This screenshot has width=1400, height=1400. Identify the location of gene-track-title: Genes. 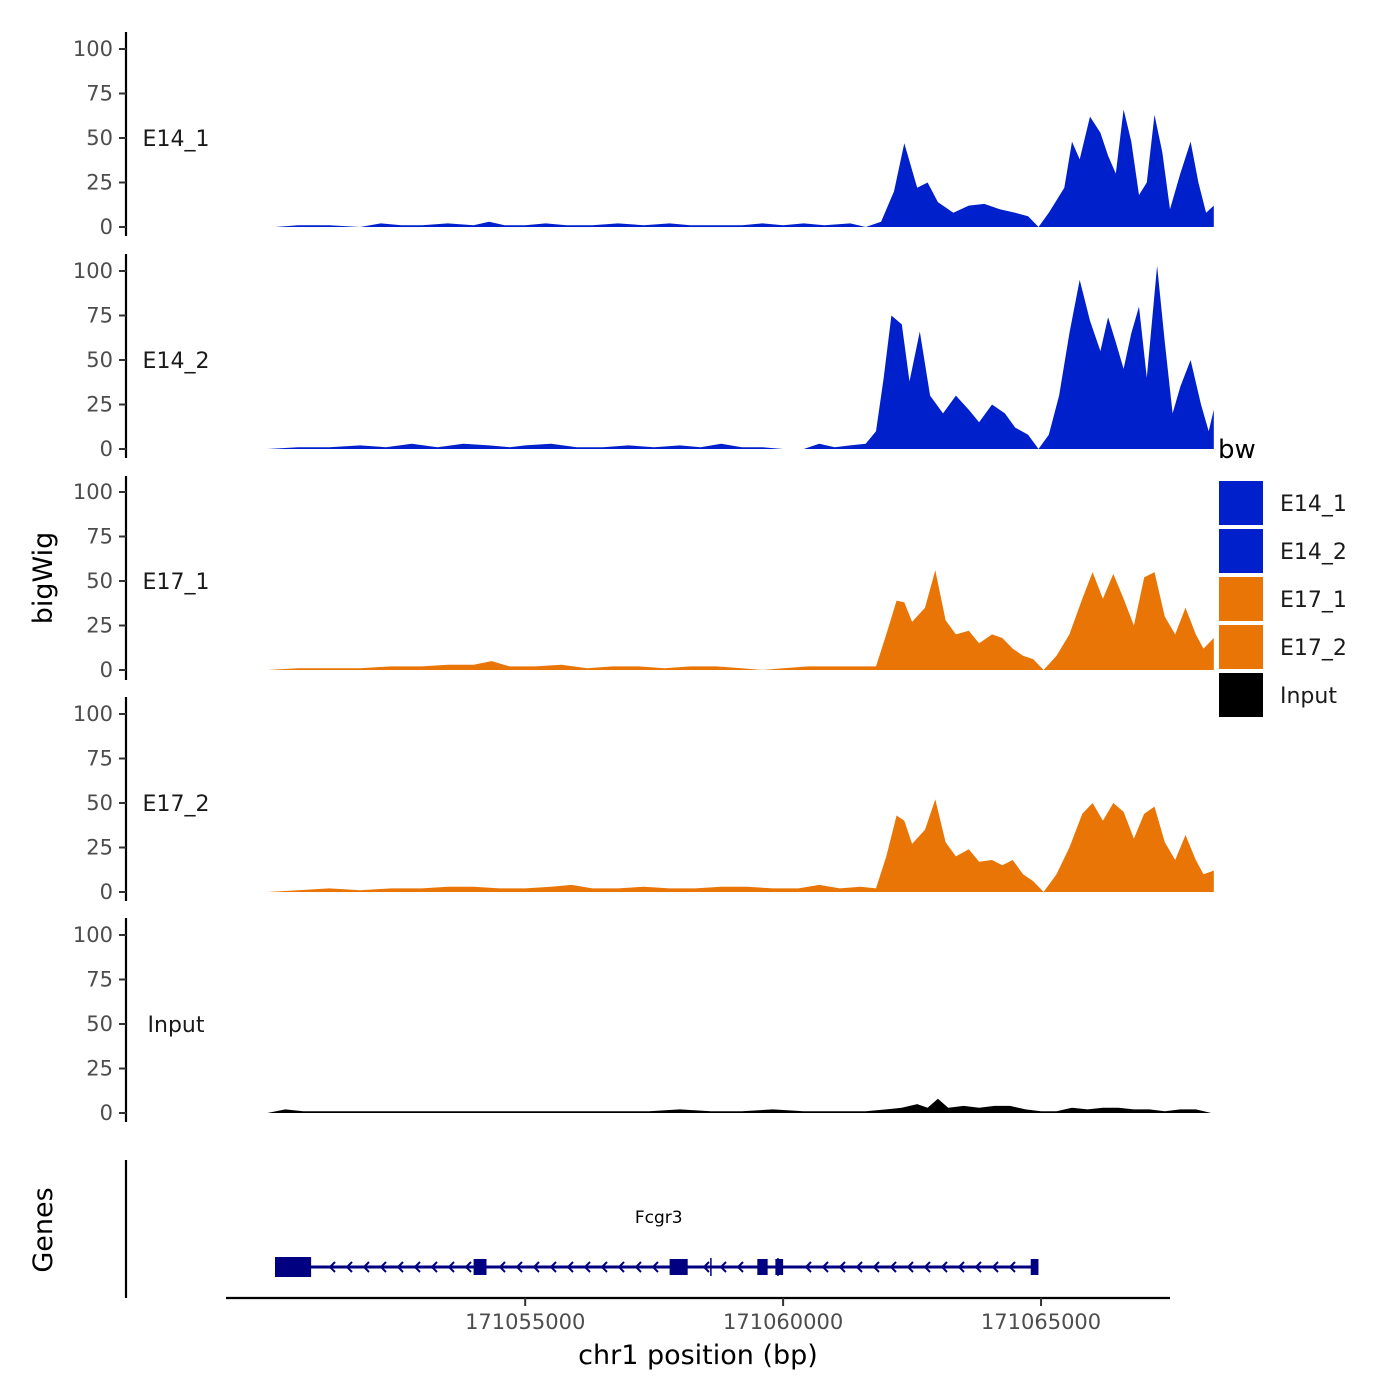
(43, 1229).